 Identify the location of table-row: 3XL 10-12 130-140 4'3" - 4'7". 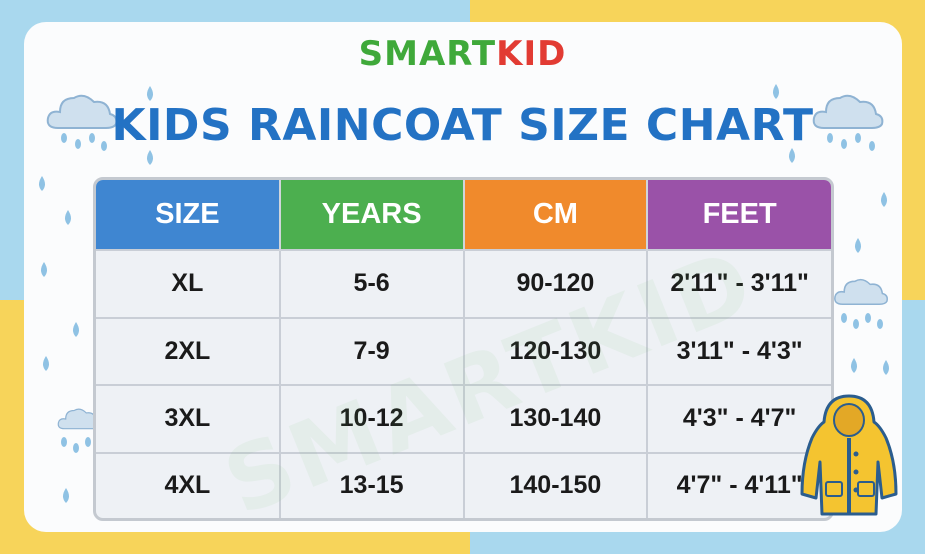
(463, 418).